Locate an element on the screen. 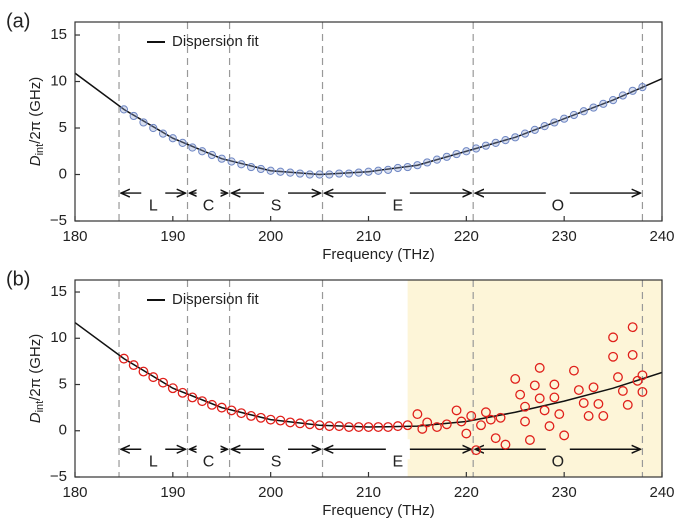  band-label: E is located at coordinates (398, 205).